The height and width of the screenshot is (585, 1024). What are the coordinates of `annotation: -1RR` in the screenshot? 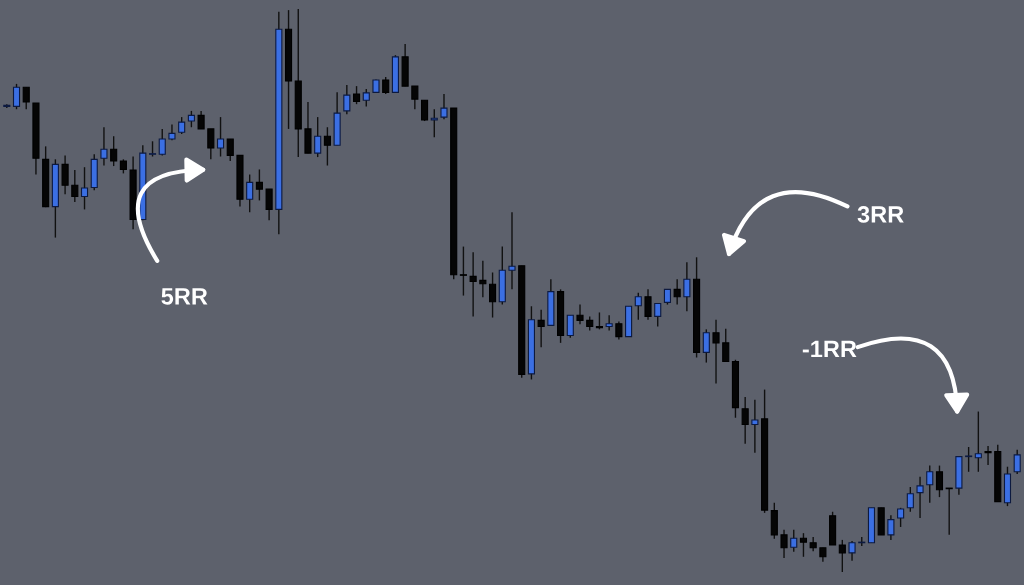 It's located at (829, 349).